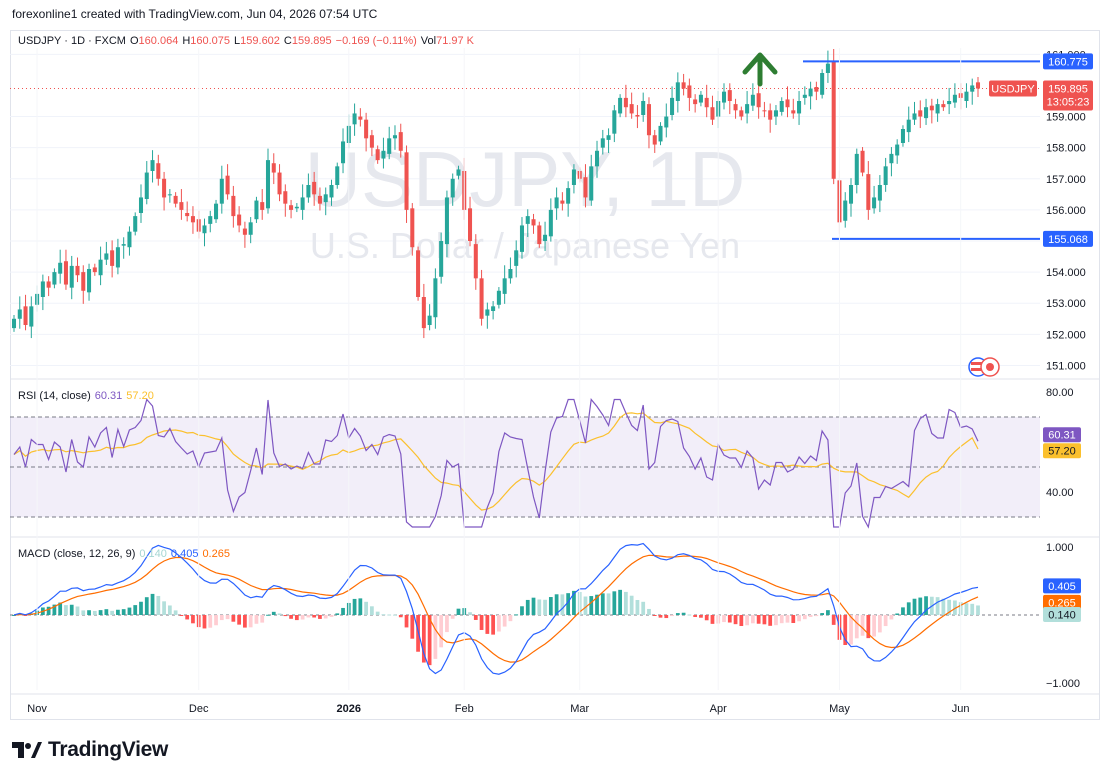 This screenshot has height=781, width=1110. Describe the element at coordinates (496, 461) in the screenshot. I see `rsi-ma-line` at that location.